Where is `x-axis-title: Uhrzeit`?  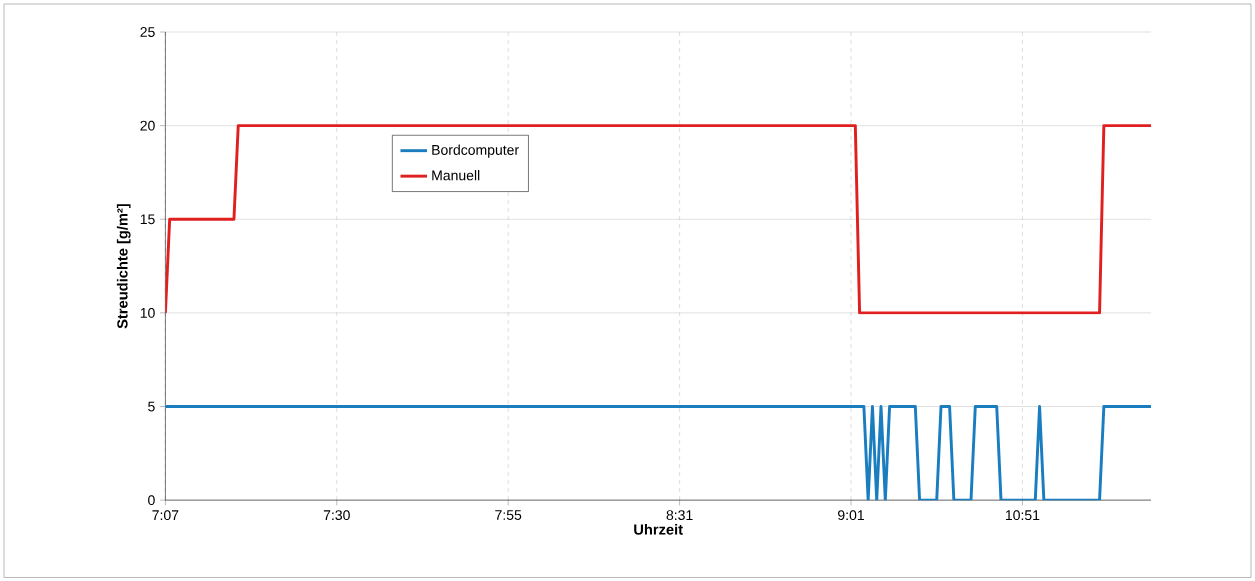
x-axis-title: Uhrzeit is located at coordinates (658, 529).